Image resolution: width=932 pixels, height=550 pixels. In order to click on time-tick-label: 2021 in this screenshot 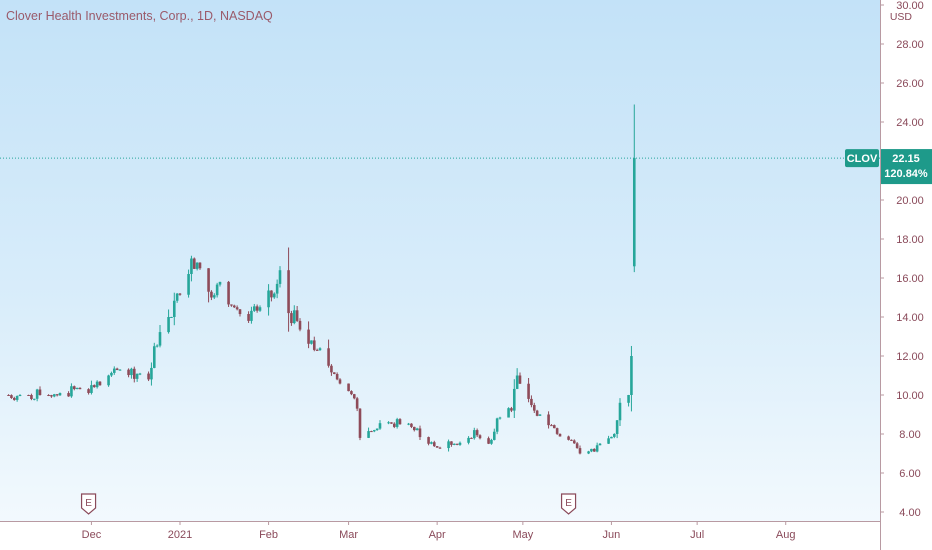, I will do `click(180, 535)`.